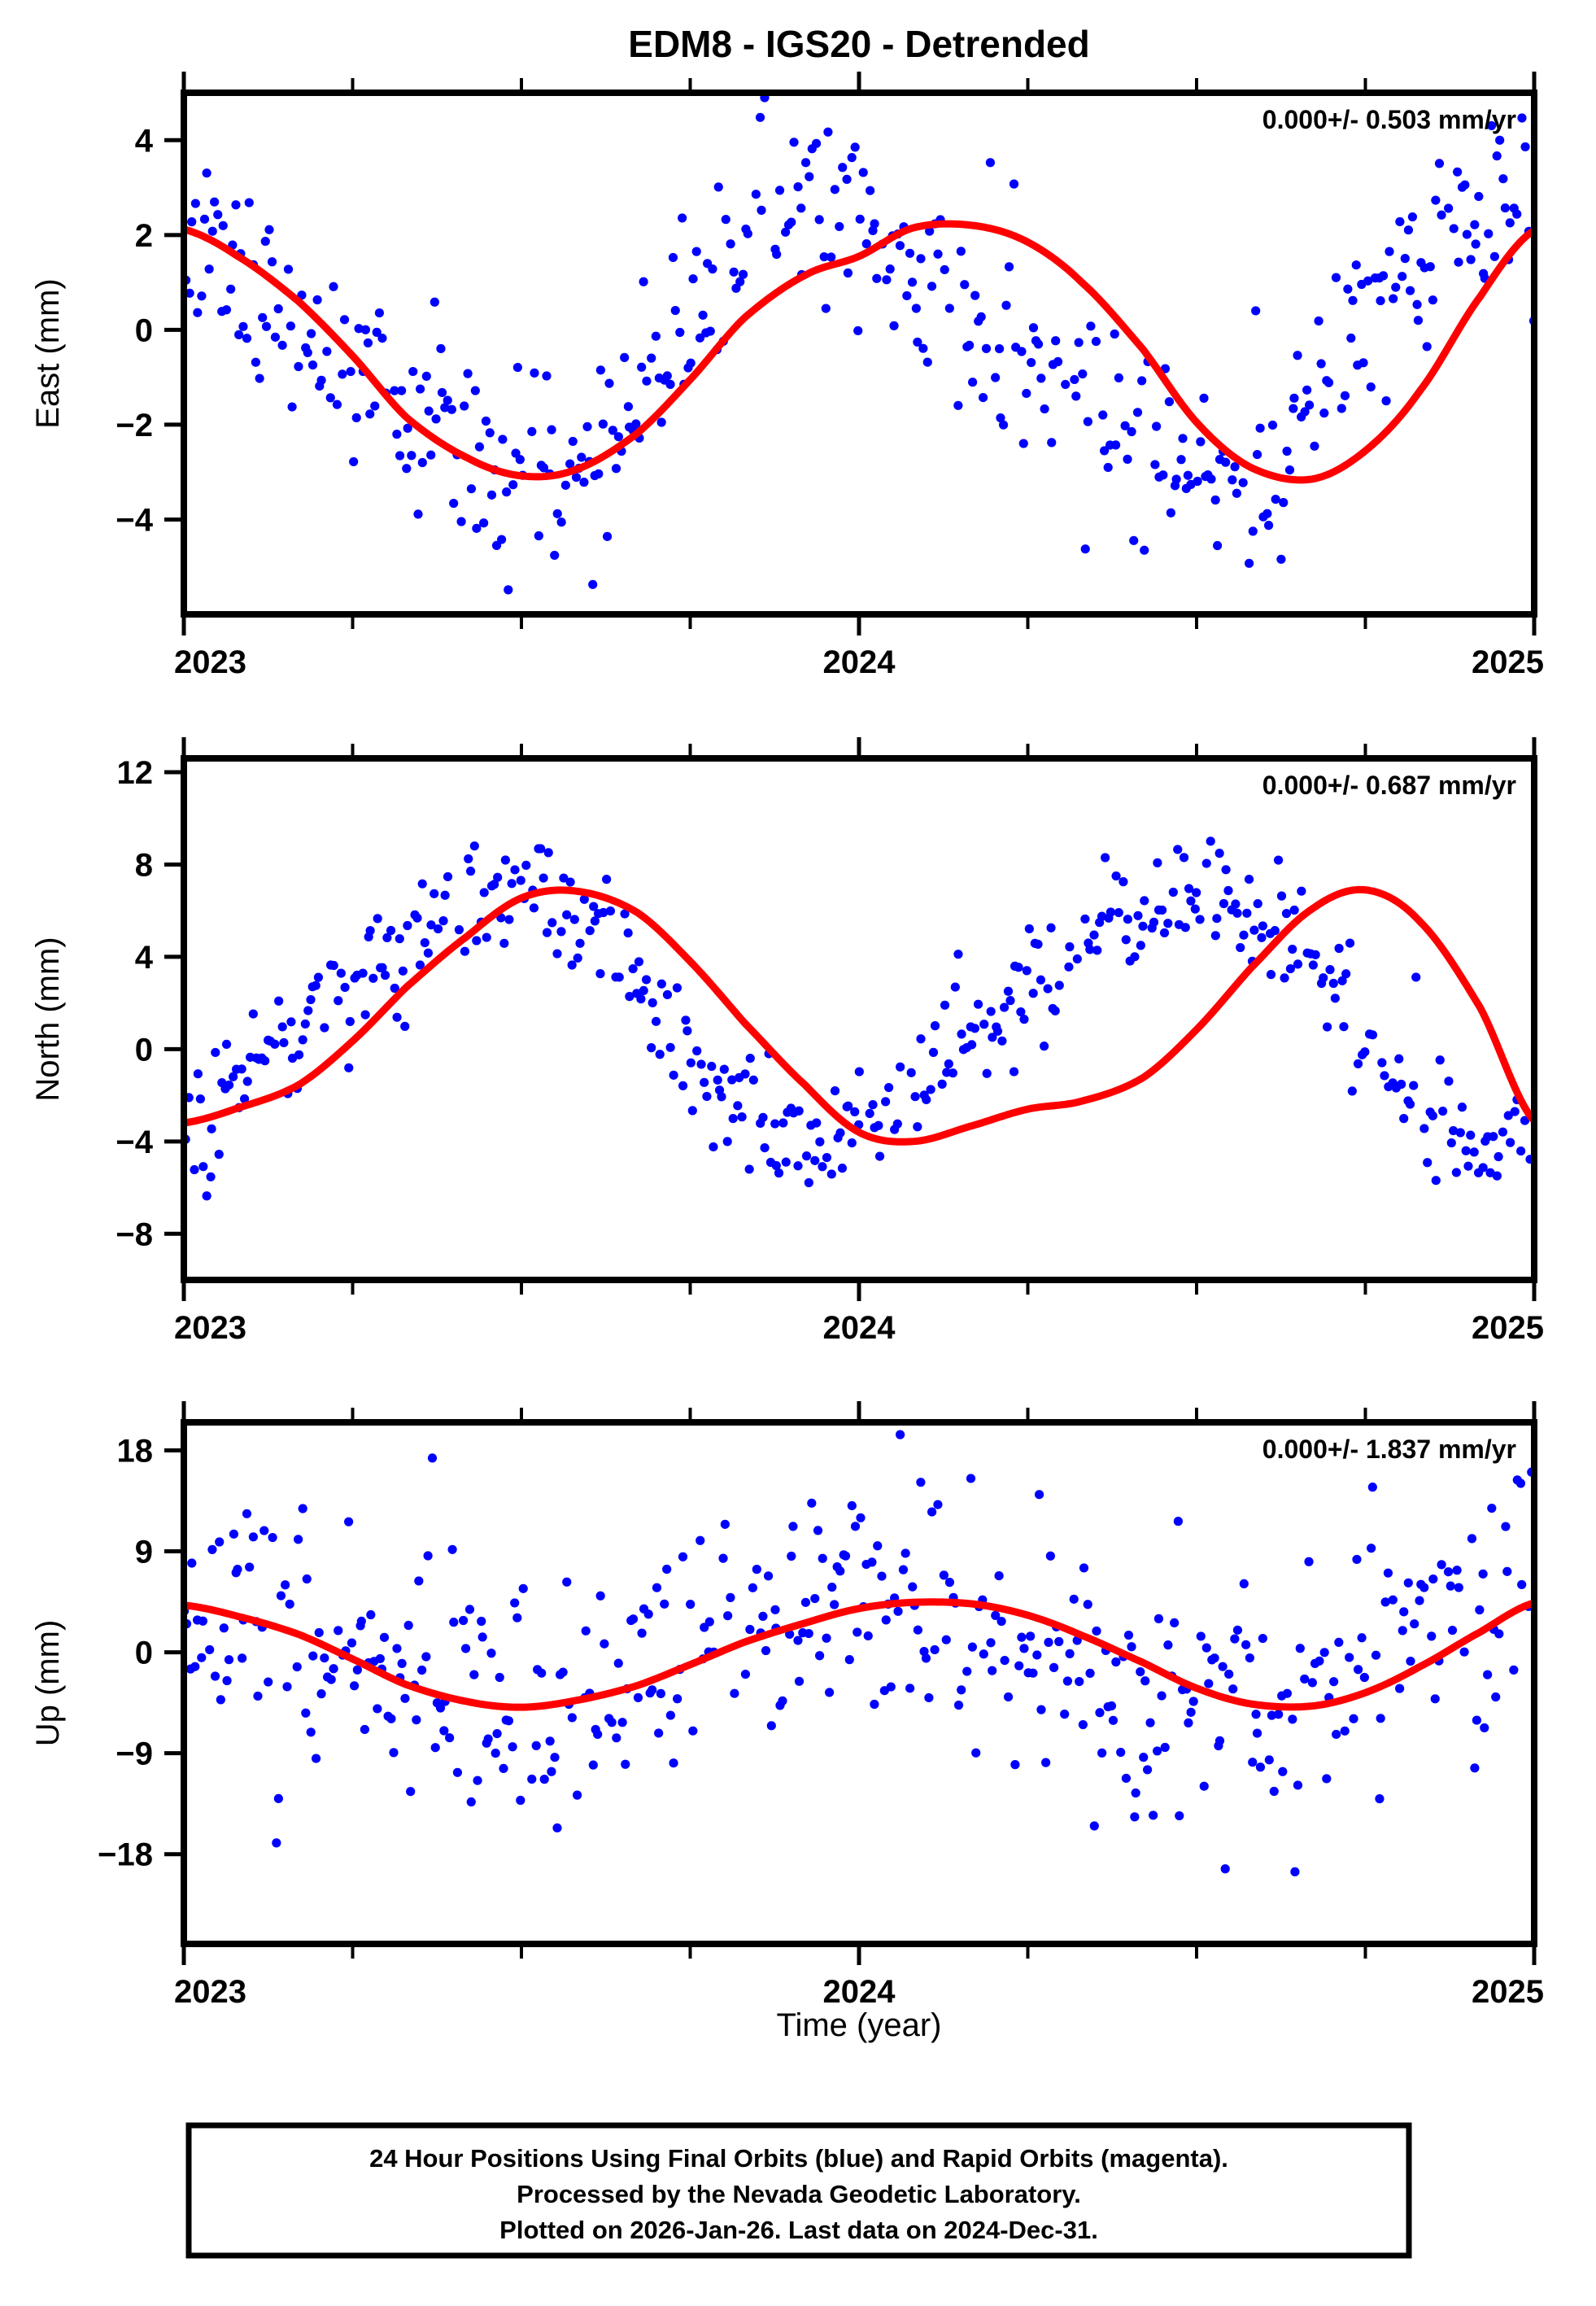 The width and height of the screenshot is (1596, 2306). Describe the element at coordinates (144, 1653) in the screenshot. I see `y-tick-label-up-0: 0` at that location.